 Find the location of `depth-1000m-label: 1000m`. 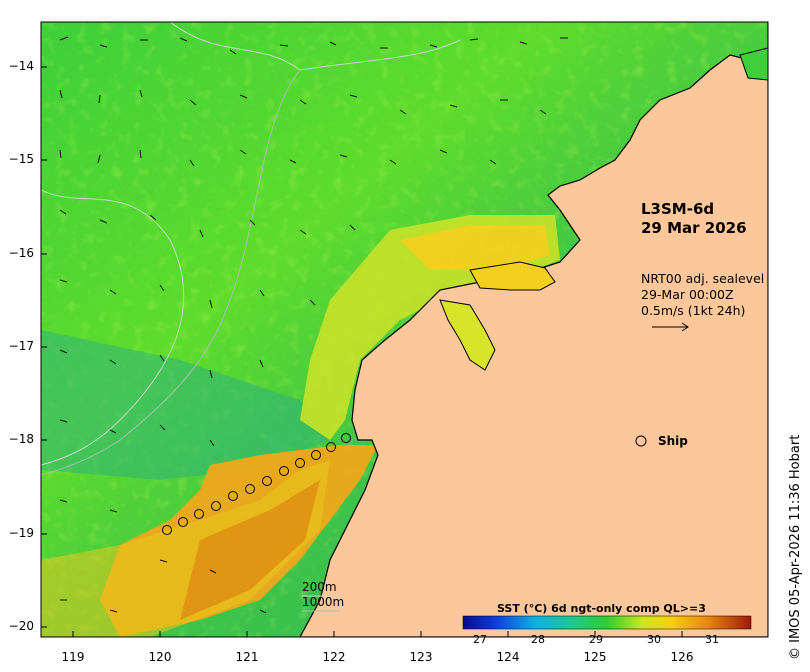

depth-1000m-label: 1000m is located at coordinates (323, 602).